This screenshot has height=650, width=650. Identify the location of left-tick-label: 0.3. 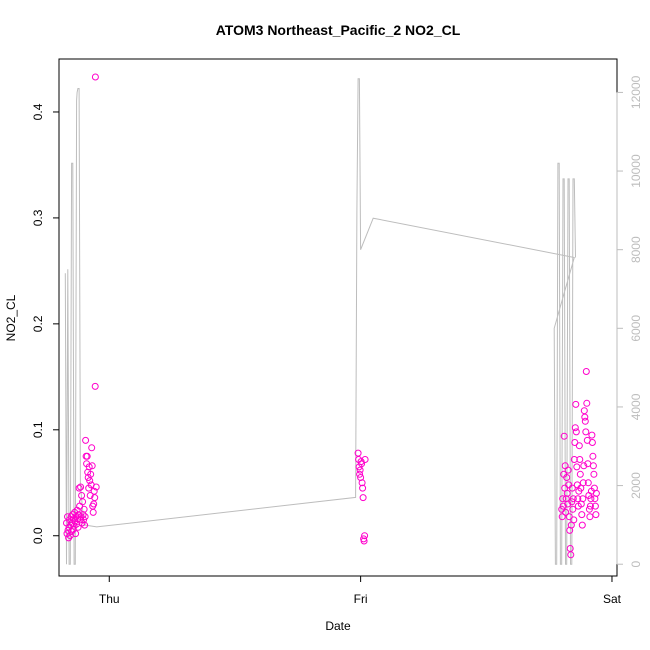
(38, 217).